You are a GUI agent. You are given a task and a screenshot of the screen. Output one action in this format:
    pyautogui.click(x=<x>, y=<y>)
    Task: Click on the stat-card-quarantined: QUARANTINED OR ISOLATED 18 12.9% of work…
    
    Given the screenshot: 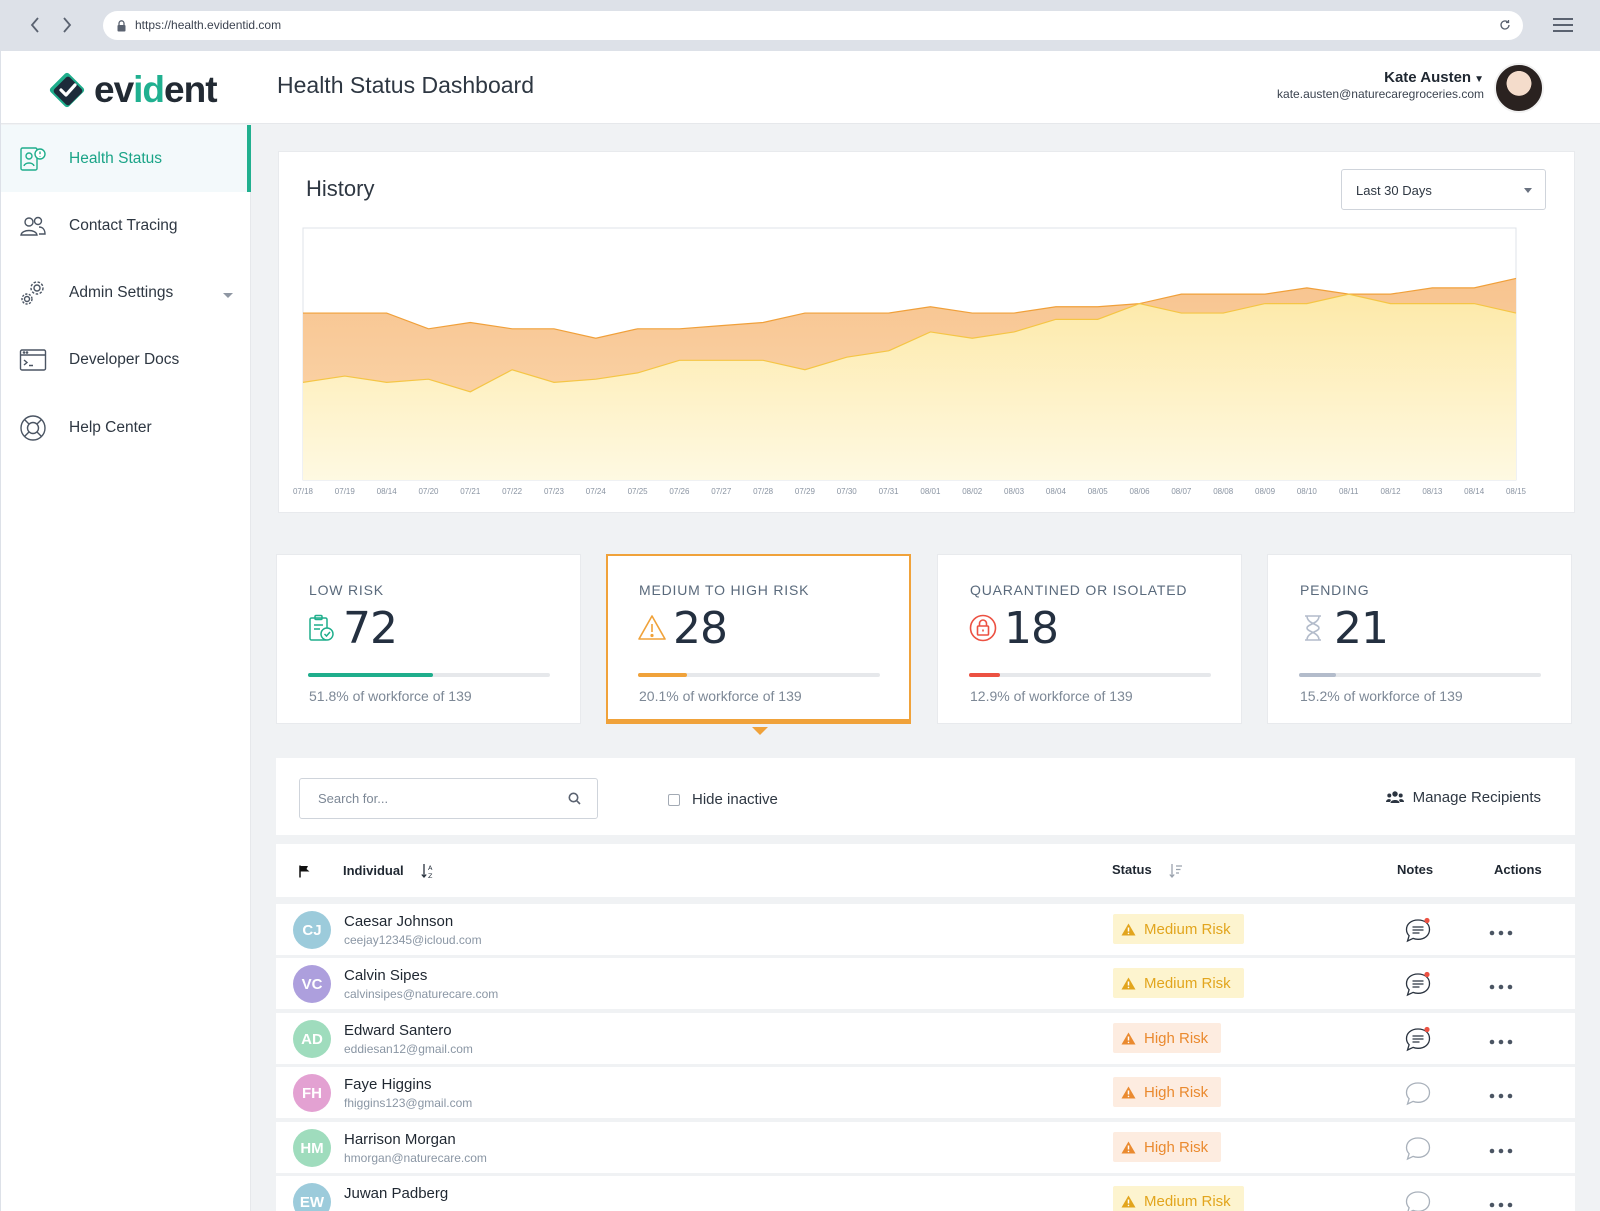 What is the action you would take?
    pyautogui.click(x=1089, y=639)
    